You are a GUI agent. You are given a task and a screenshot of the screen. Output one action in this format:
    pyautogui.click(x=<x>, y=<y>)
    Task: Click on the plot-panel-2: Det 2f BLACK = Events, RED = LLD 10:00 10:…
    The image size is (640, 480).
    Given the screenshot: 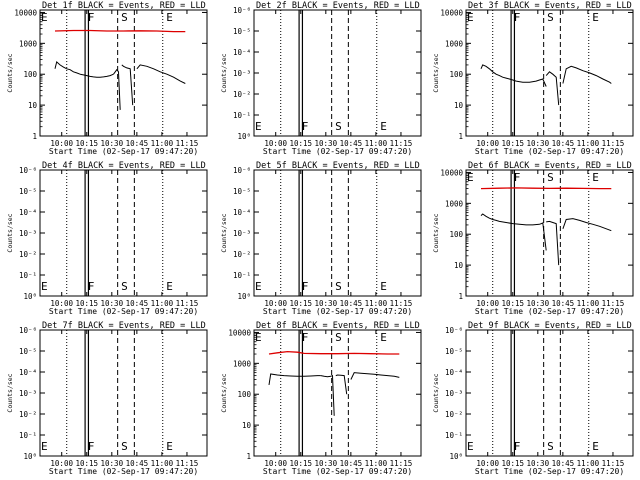 What is the action you would take?
    pyautogui.click(x=321, y=78)
    